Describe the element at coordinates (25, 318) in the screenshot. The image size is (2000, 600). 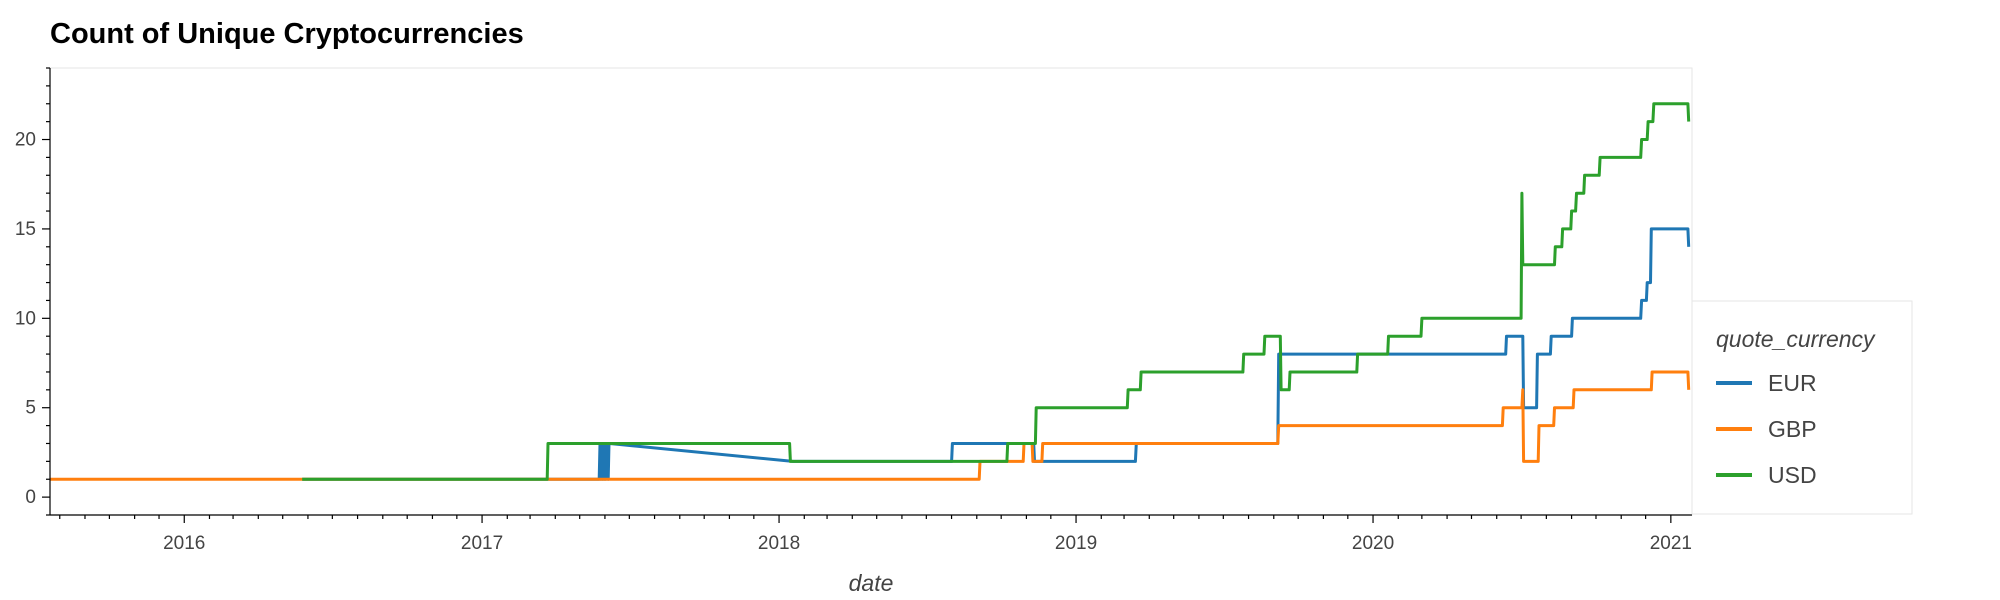
I see `y-tick-label: 10` at that location.